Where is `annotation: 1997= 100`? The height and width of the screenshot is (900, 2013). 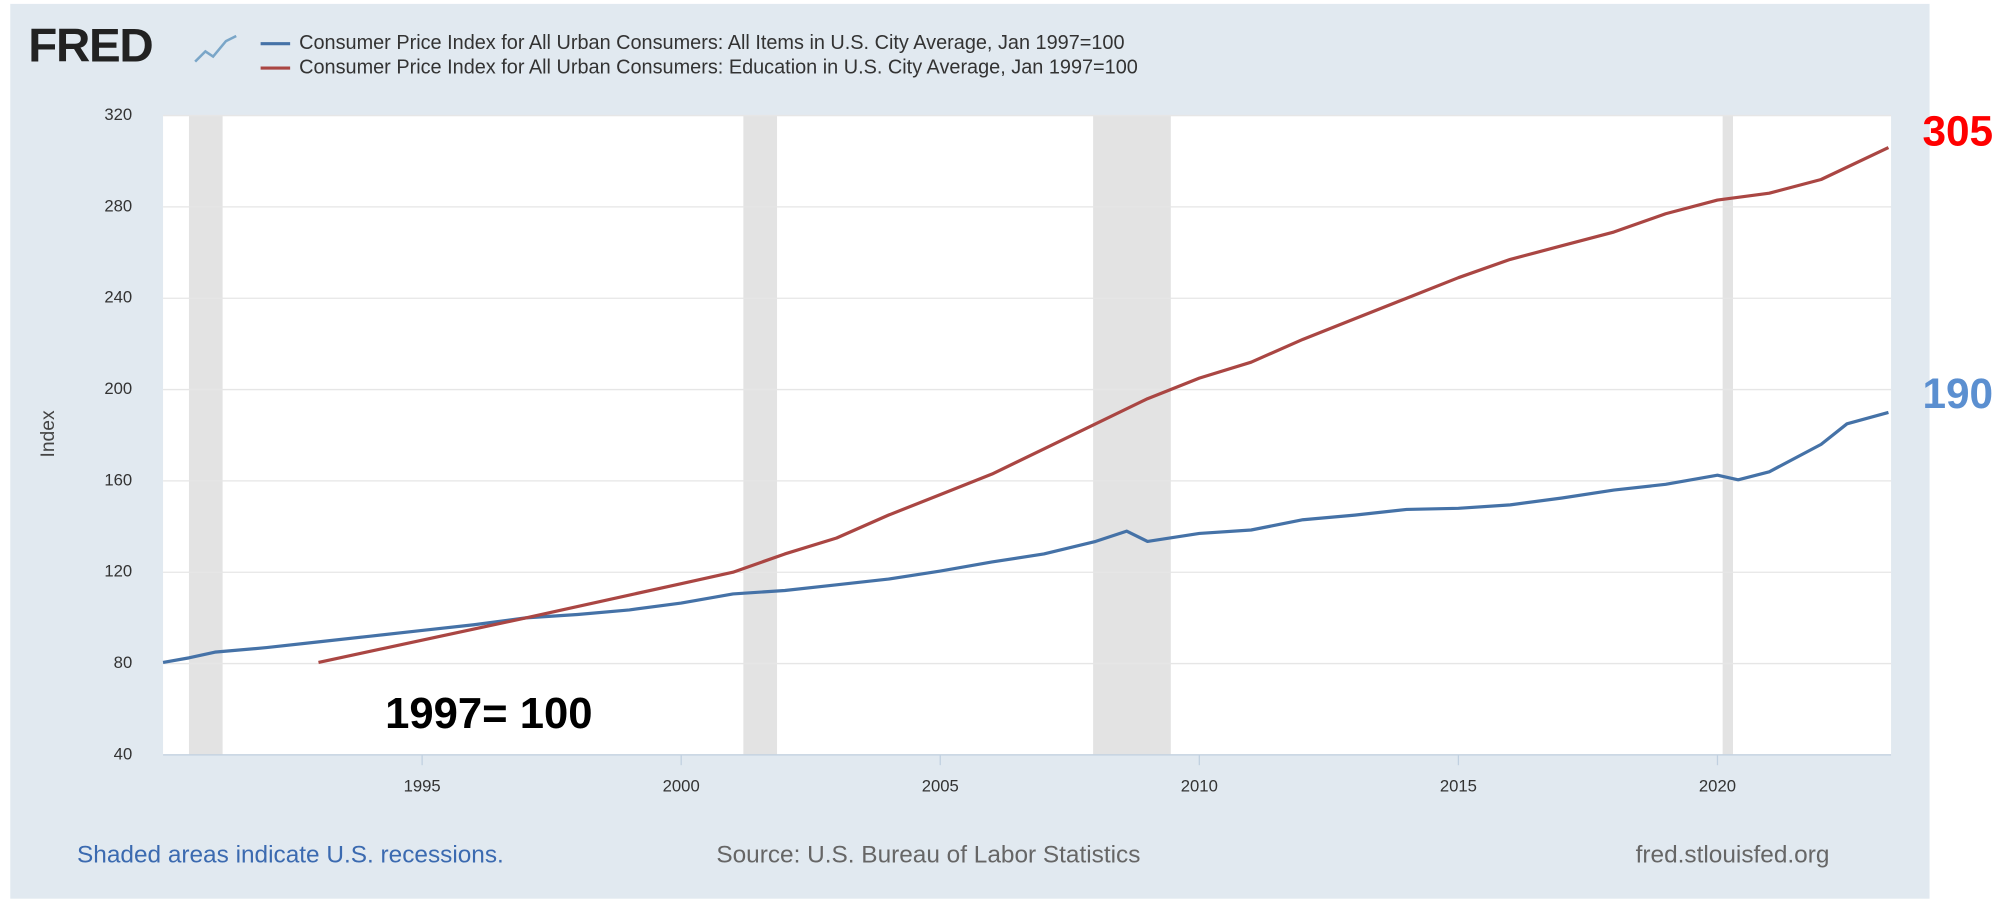 annotation: 1997= 100 is located at coordinates (488, 713).